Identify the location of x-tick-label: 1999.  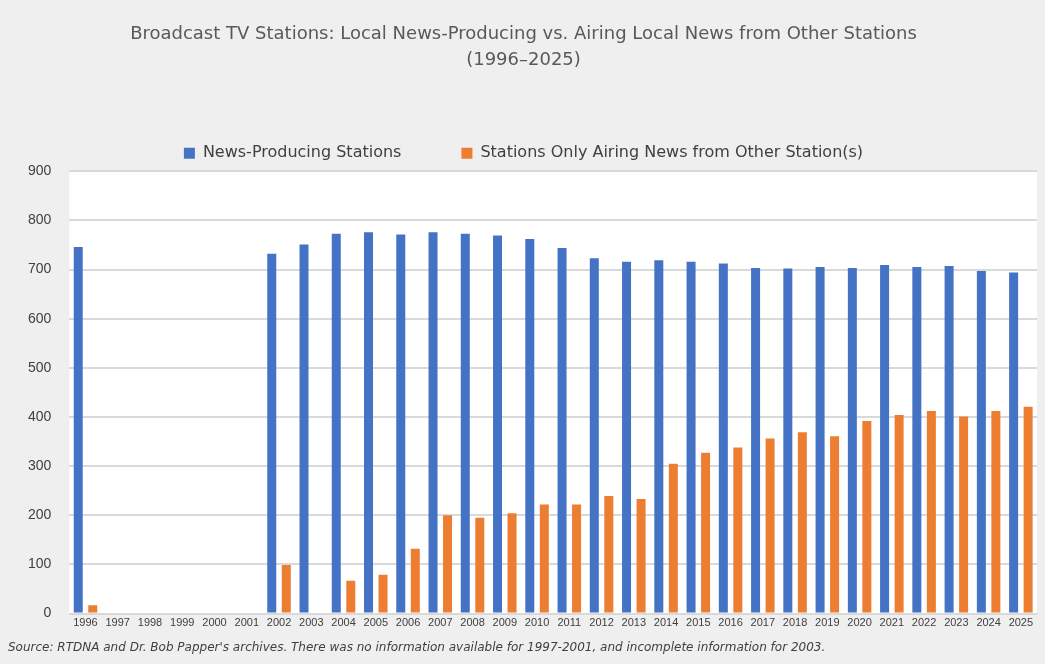
(182, 622).